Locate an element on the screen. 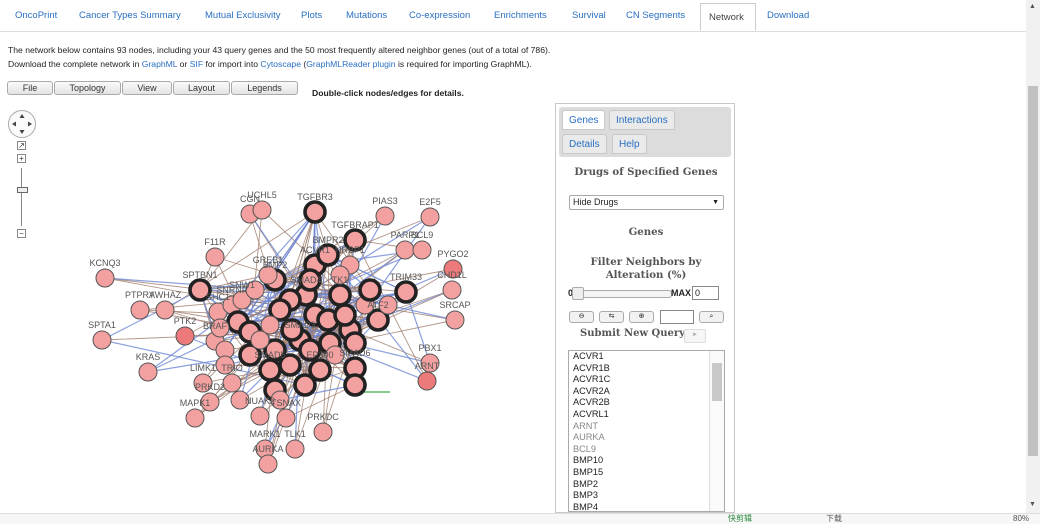 The height and width of the screenshot is (524, 1040). layout-menu-button: Layout is located at coordinates (201, 88).